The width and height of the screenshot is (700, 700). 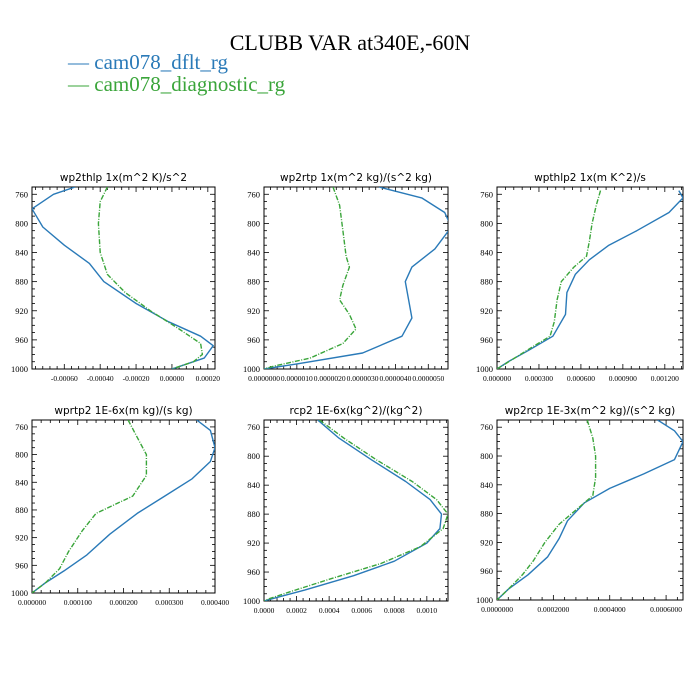 What do you see at coordinates (177, 84) in the screenshot?
I see `legend-entry-diagnostic: — cam078_diagnostic_rg` at bounding box center [177, 84].